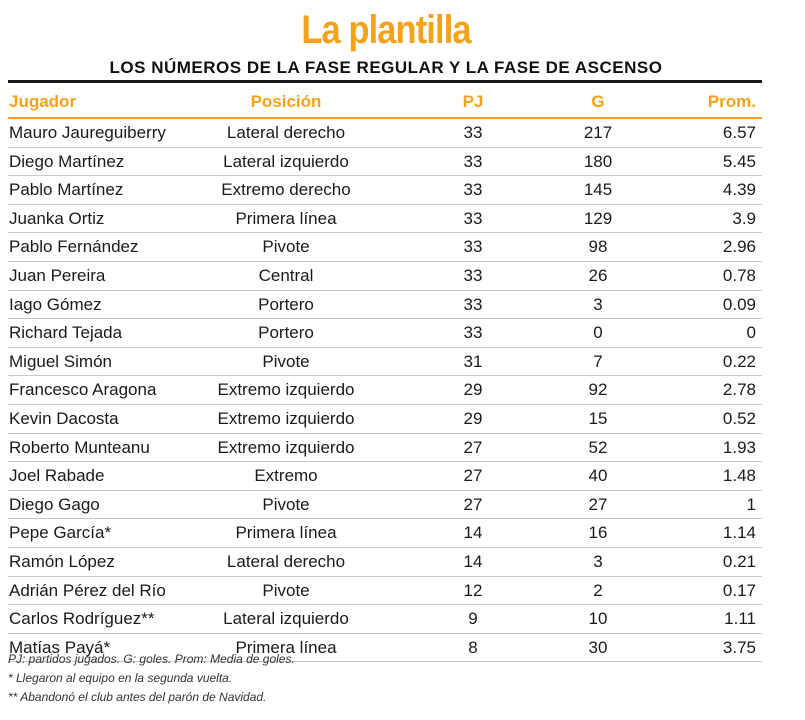 The height and width of the screenshot is (720, 805). I want to click on table-row: Adrián Pérez del Río Pivote 12 2 0.17, so click(385, 591).